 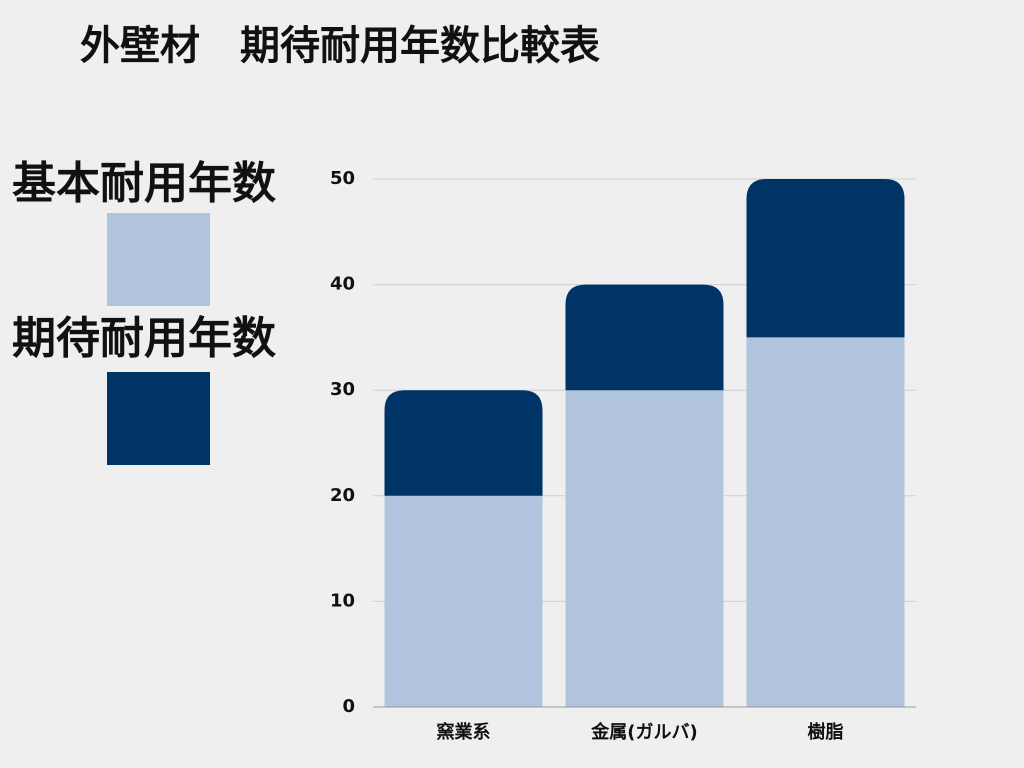 What do you see at coordinates (340, 46) in the screenshot?
I see `chart-title: 外壁材 期待耐用年数比較表` at bounding box center [340, 46].